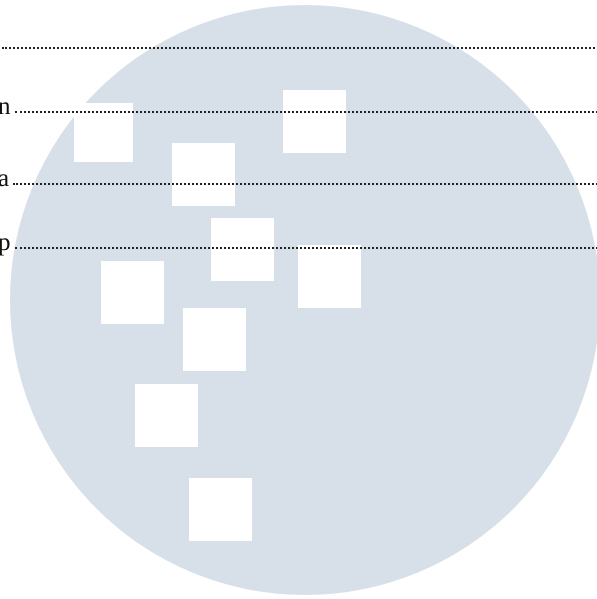  I want to click on row-letter: p, so click(5, 242).